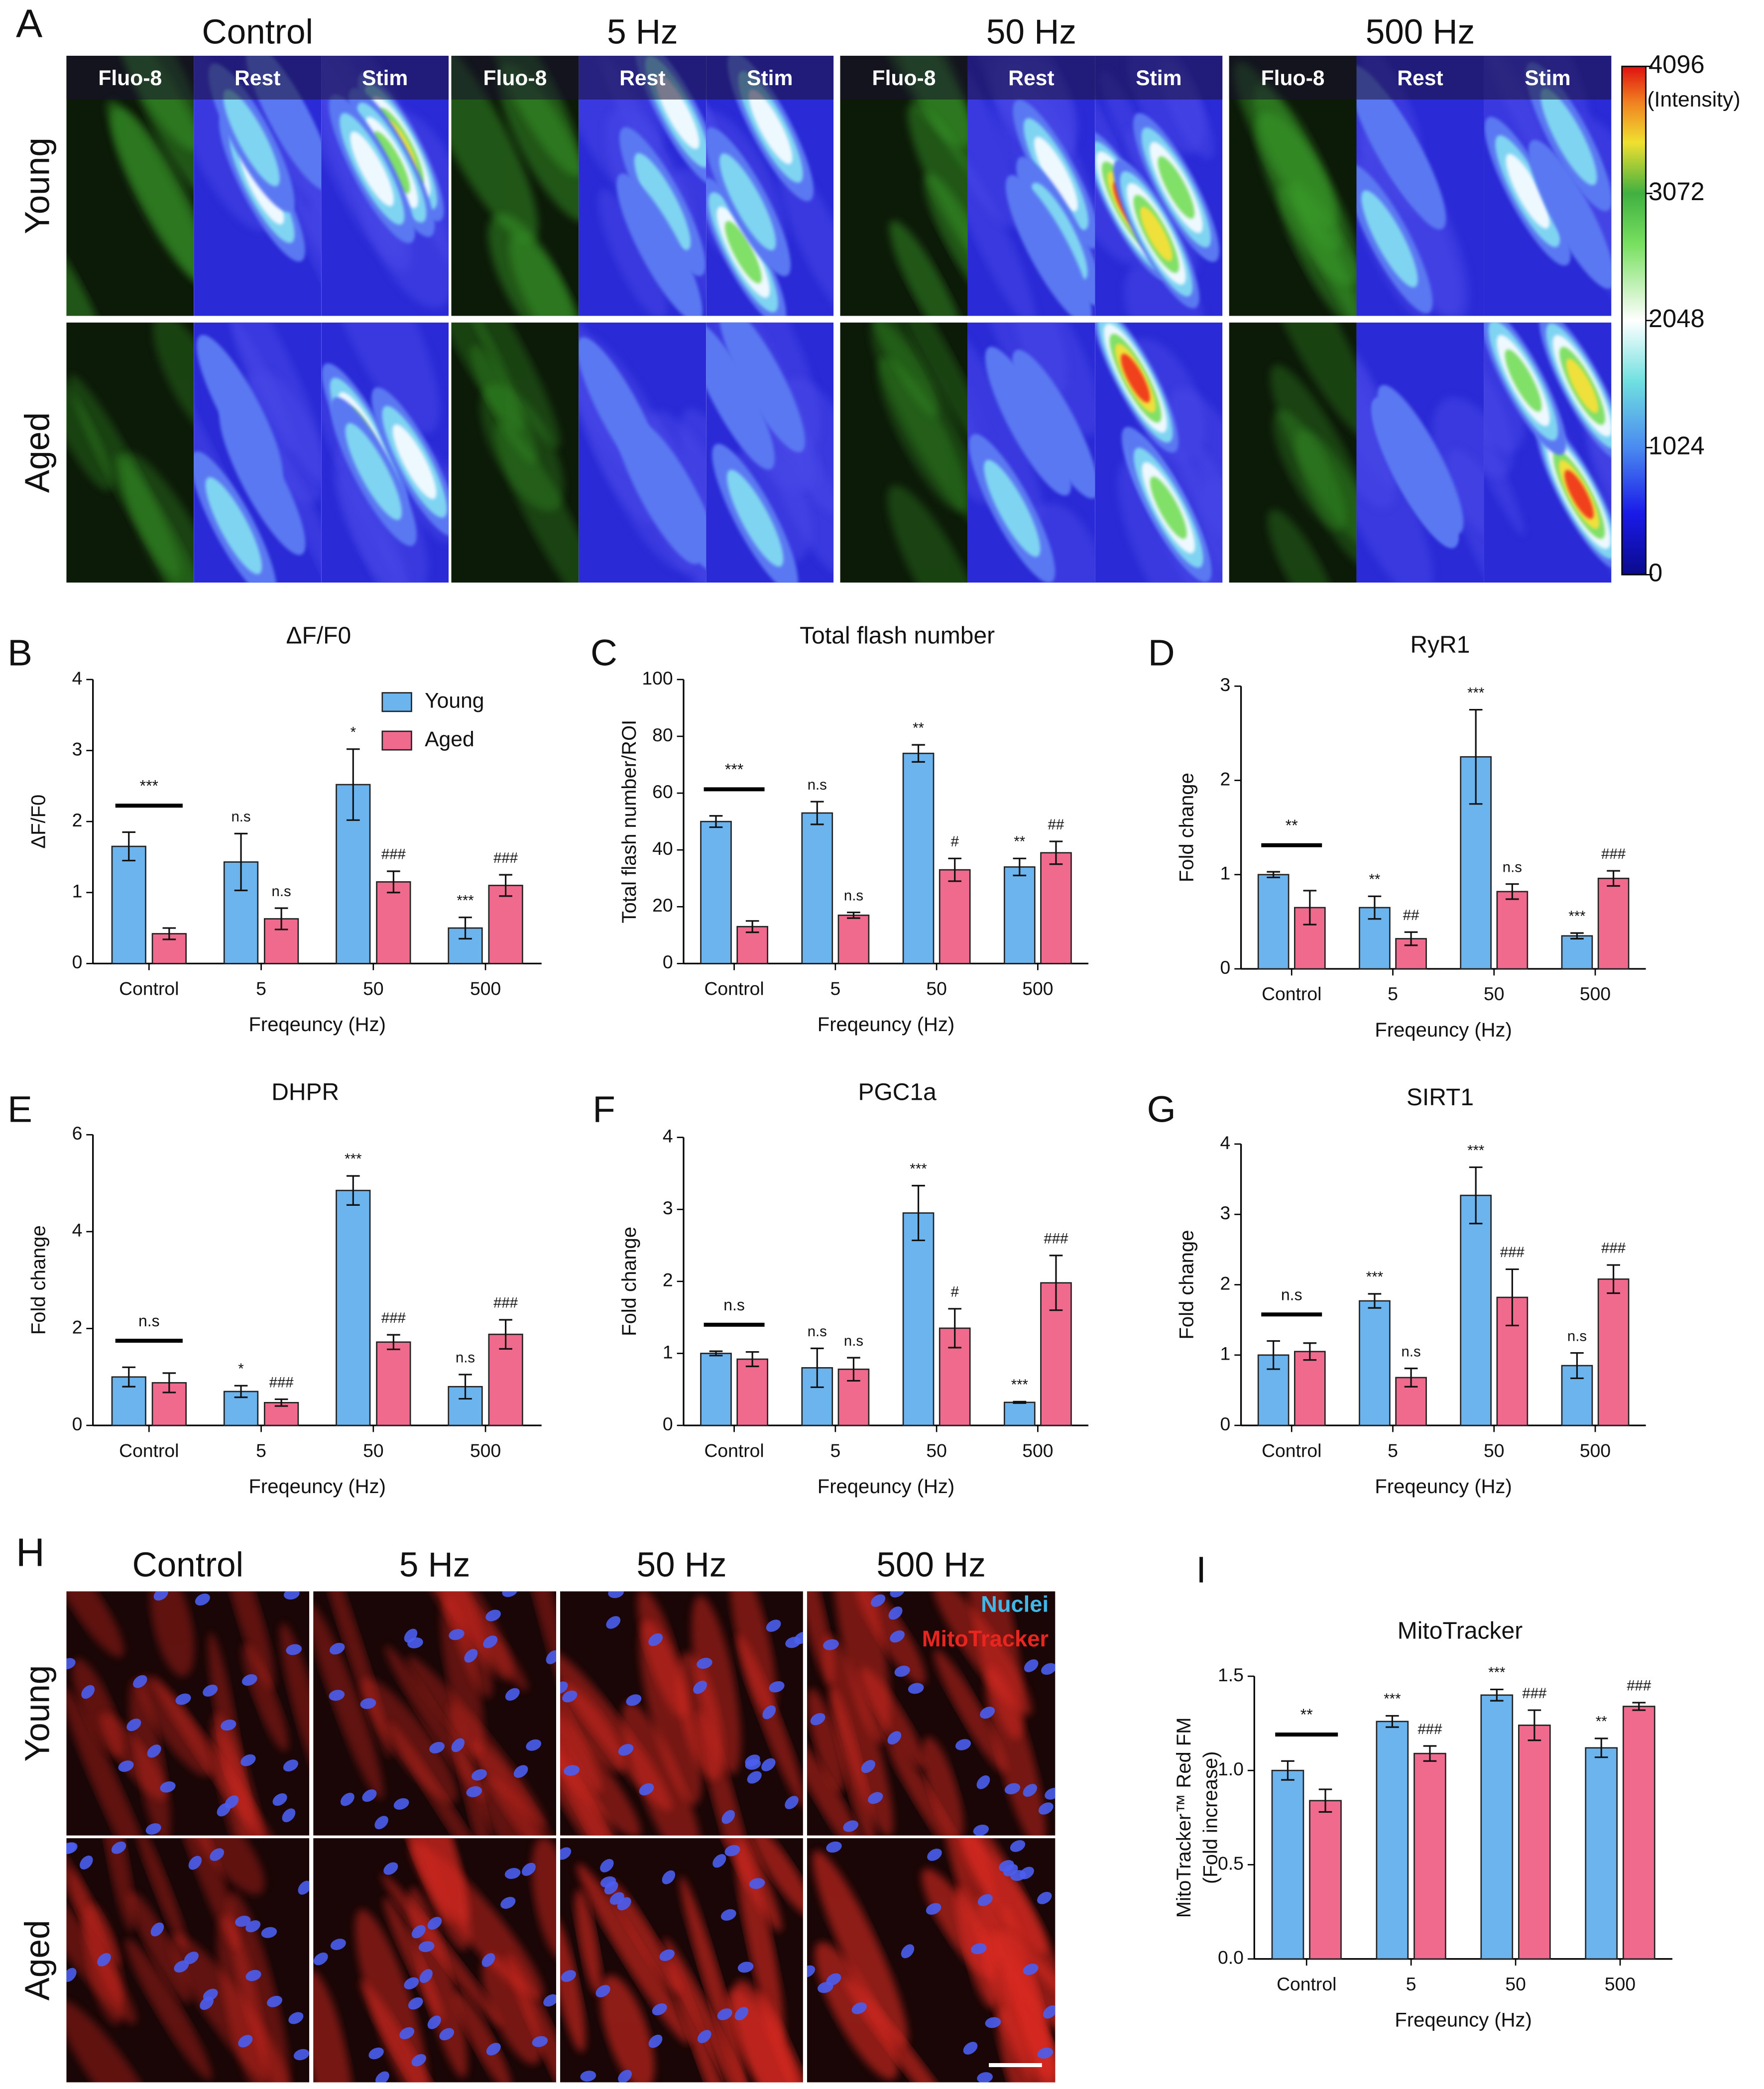  Describe the element at coordinates (1676, 191) in the screenshot. I see `colorbar-tick-label: 3072` at that location.